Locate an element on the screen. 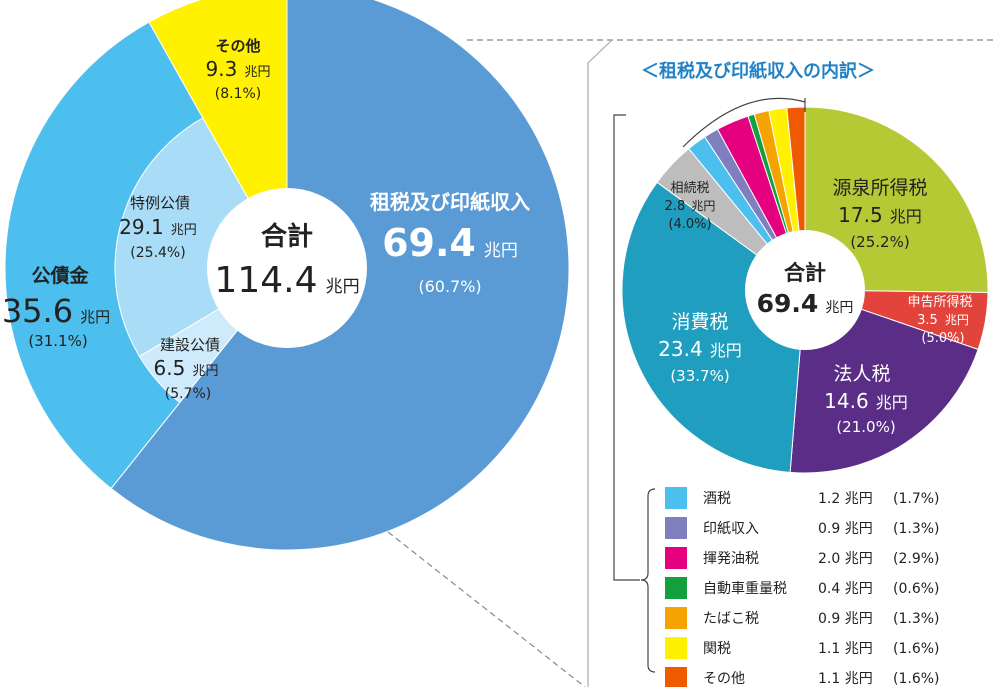 The height and width of the screenshot is (687, 994). label-other-value: 9.3 is located at coordinates (222, 69).